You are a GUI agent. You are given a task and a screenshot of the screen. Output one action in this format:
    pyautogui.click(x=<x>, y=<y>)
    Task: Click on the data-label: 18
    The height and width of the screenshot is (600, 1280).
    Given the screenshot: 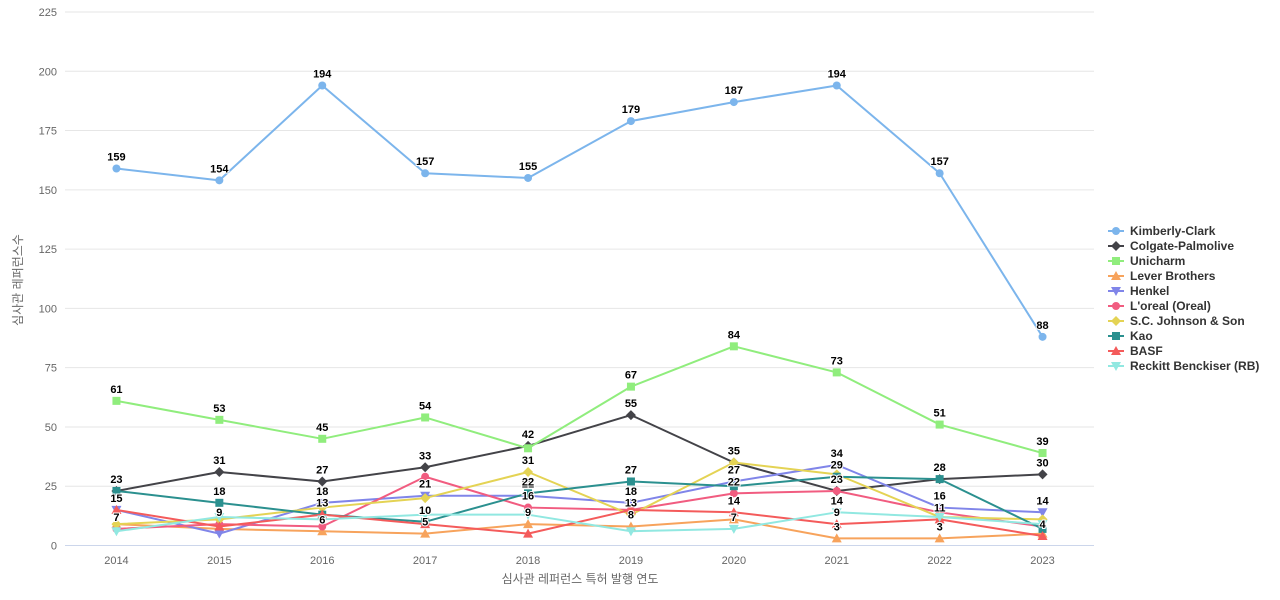 What is the action you would take?
    pyautogui.click(x=322, y=492)
    